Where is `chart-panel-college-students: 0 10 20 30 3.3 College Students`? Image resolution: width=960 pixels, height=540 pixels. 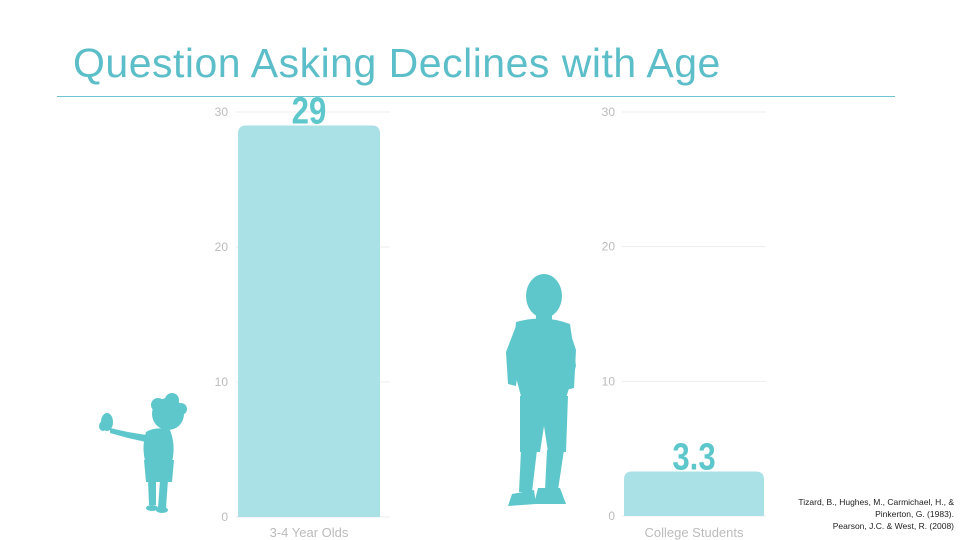 chart-panel-college-students: 0 10 20 30 3.3 College Students is located at coordinates (684, 322).